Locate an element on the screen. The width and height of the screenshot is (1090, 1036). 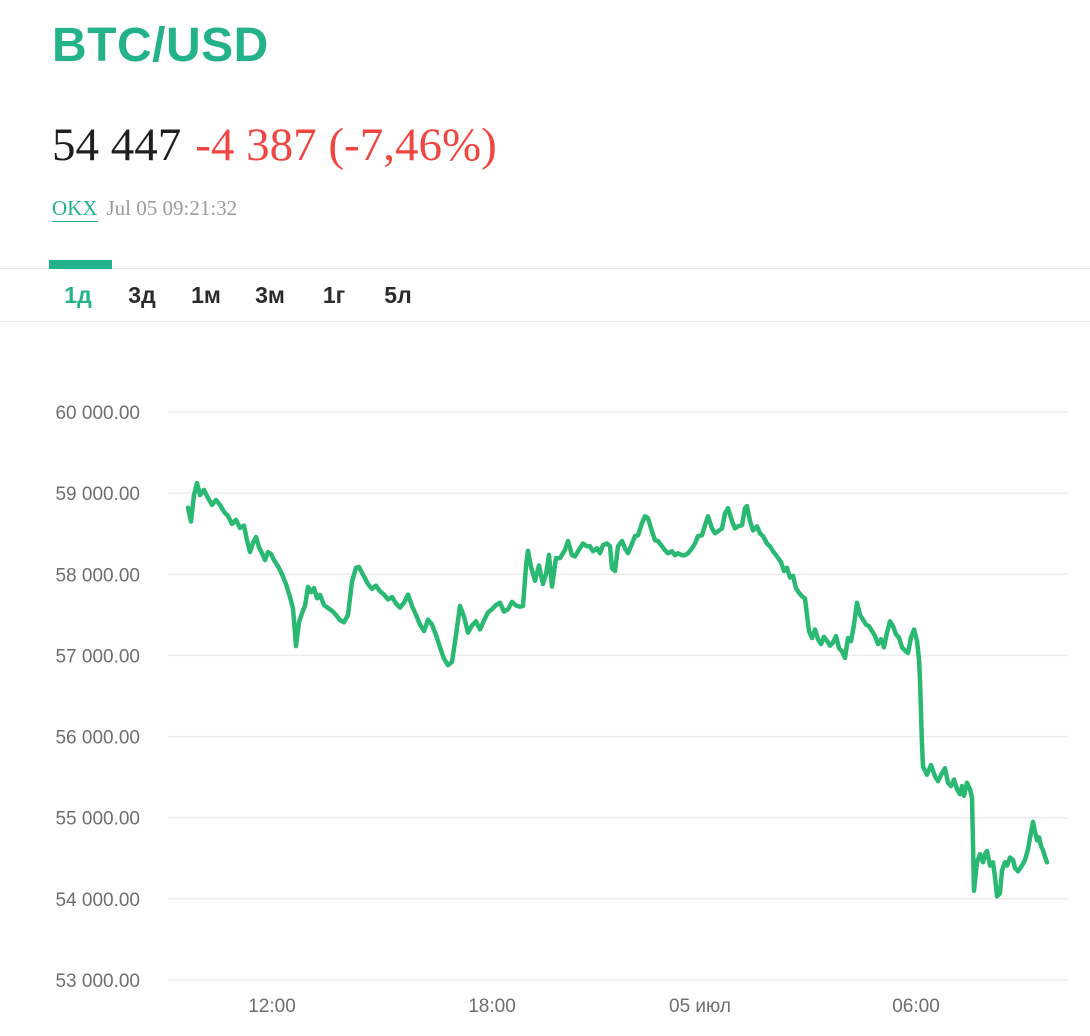
source-row: OKX Jul 05 09:21:32 is located at coordinates (144, 208).